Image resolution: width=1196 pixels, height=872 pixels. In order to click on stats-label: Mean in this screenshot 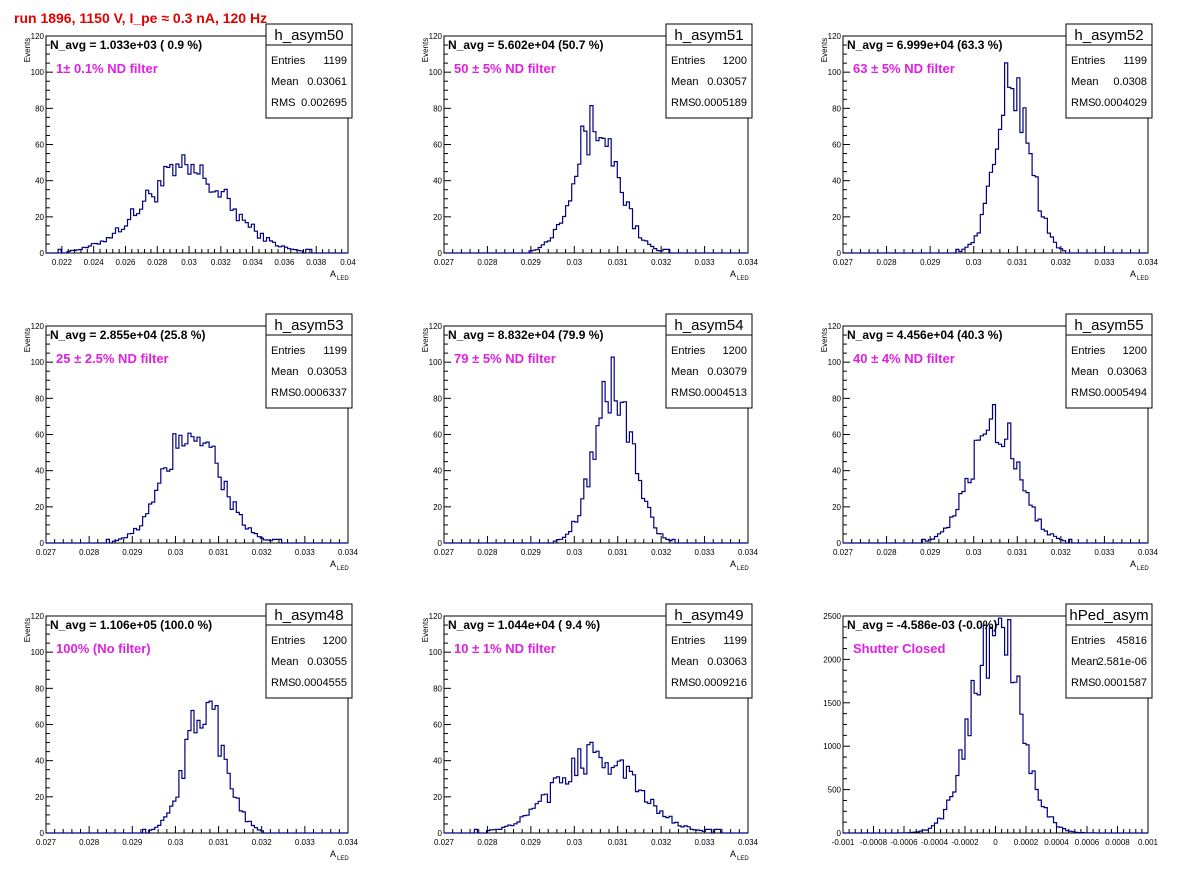, I will do `click(285, 372)`.